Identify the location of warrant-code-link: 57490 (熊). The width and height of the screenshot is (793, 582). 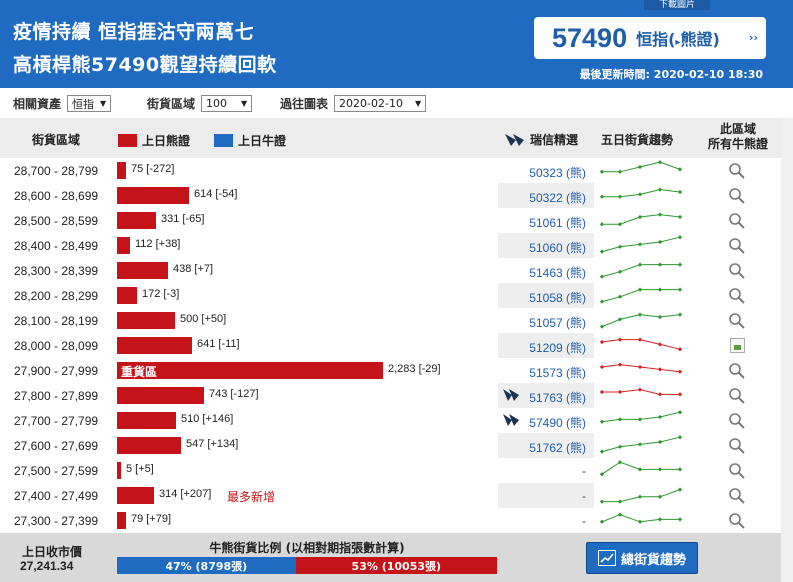
(557, 423).